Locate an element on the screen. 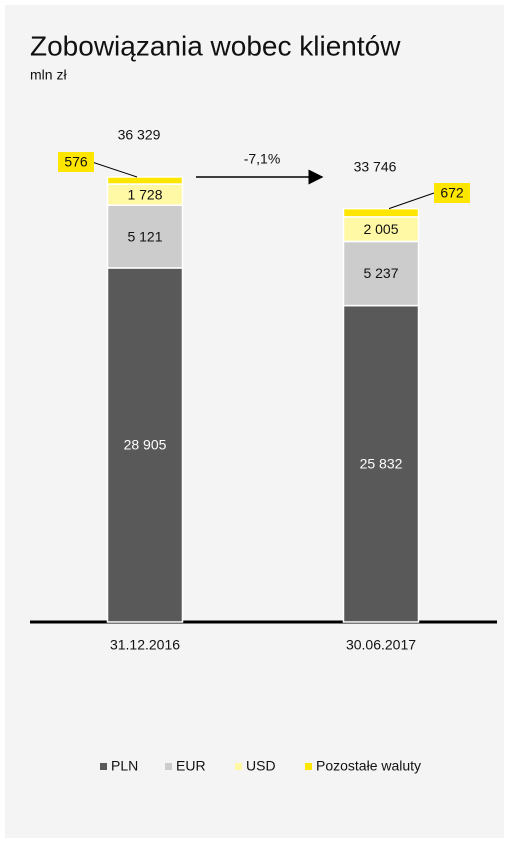  legend-label: USD is located at coordinates (261, 766).